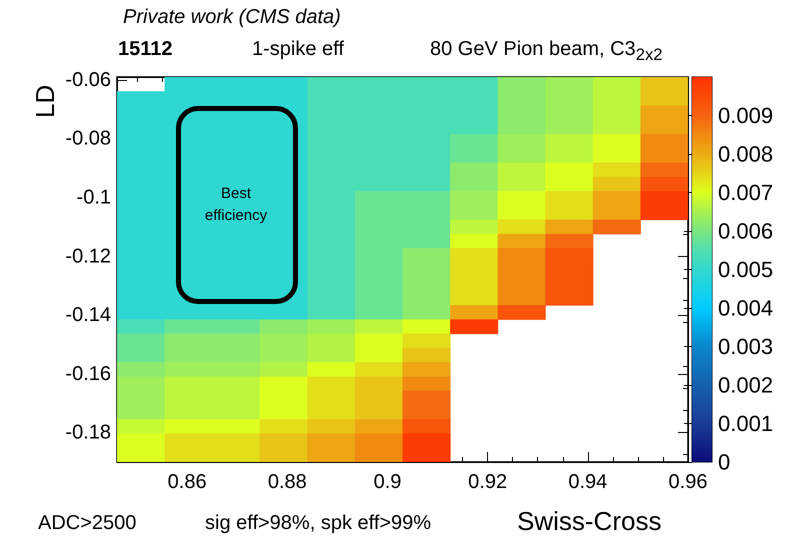 This screenshot has width=806, height=541. What do you see at coordinates (87, 523) in the screenshot?
I see `text: ADC>2500` at bounding box center [87, 523].